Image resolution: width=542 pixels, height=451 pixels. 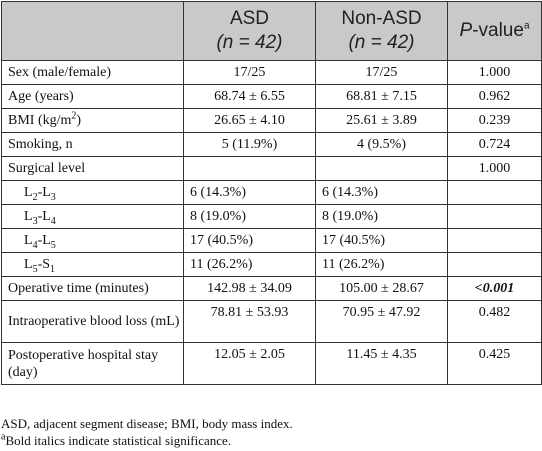 I want to click on level-b-sub: 1, so click(x=53, y=269).